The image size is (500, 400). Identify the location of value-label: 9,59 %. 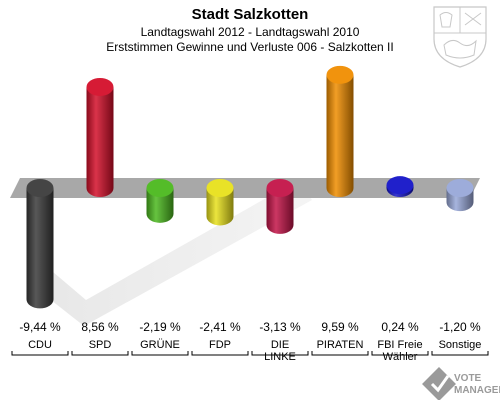
(340, 327).